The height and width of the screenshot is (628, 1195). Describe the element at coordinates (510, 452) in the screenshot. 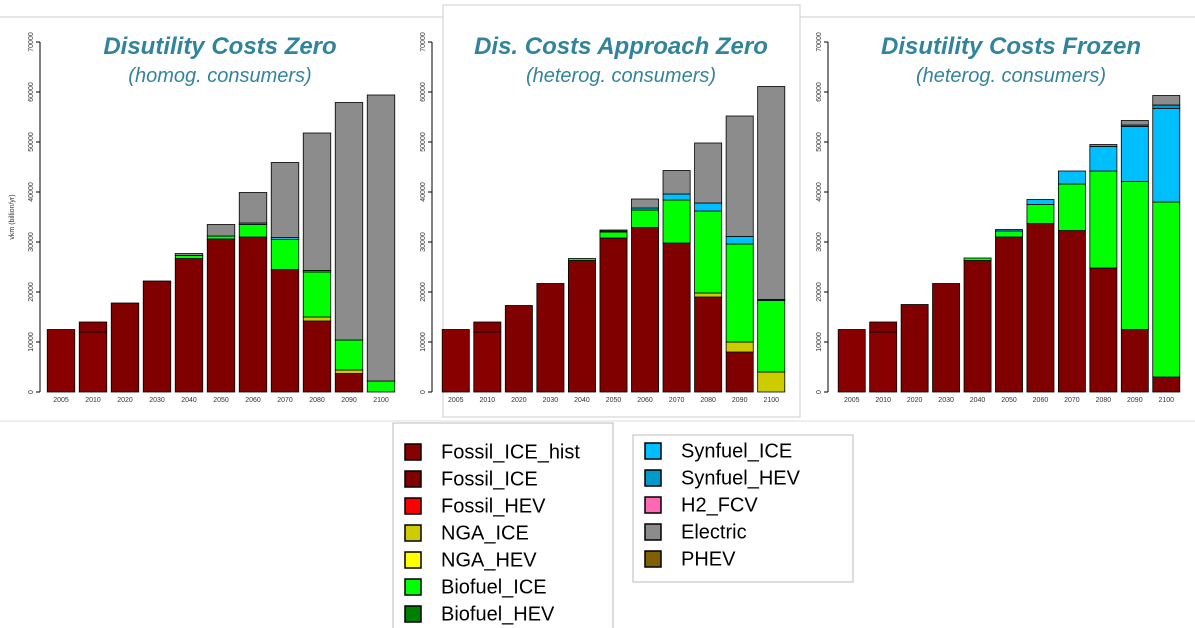

I see `legend-label: Fossil_ICE_hist` at that location.